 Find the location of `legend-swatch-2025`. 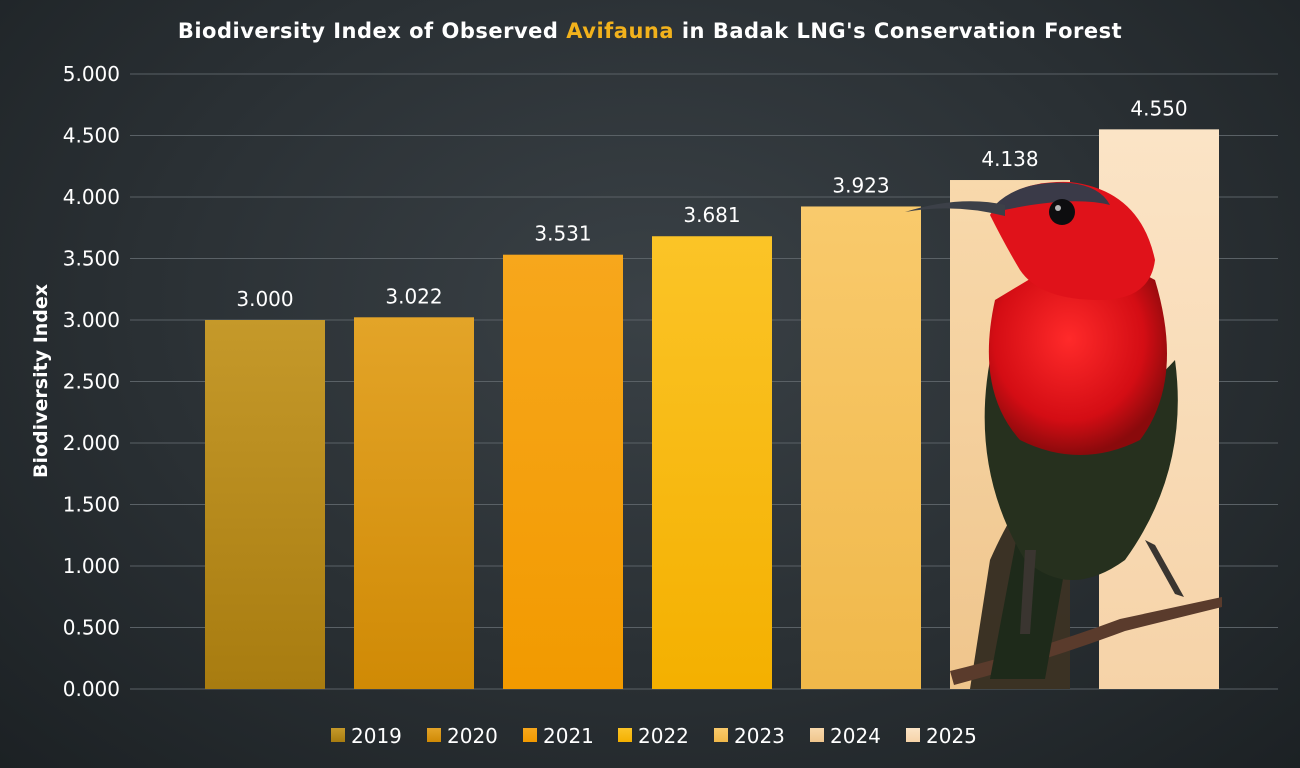

legend-swatch-2025 is located at coordinates (913, 735).